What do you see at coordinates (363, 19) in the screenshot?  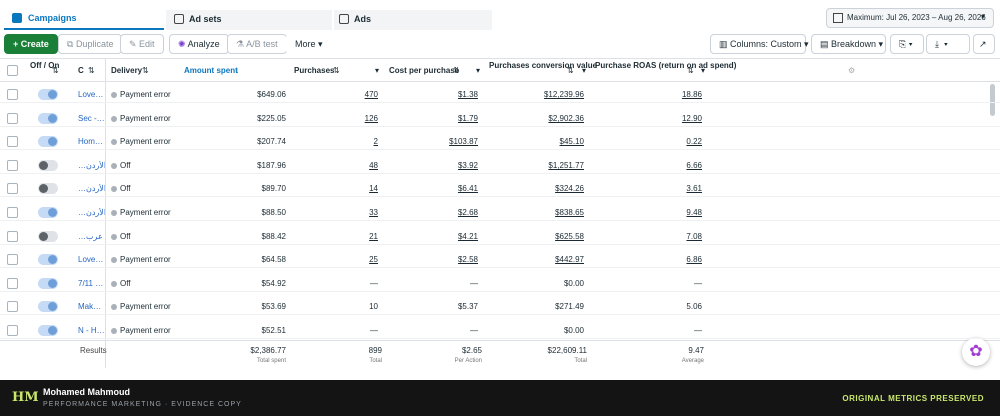 I see `tab-label: Ads` at bounding box center [363, 19].